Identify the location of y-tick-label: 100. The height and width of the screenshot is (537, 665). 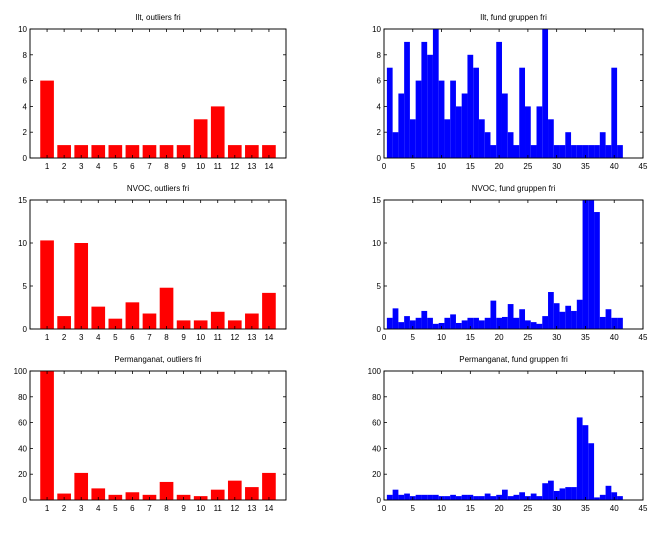
(375, 371).